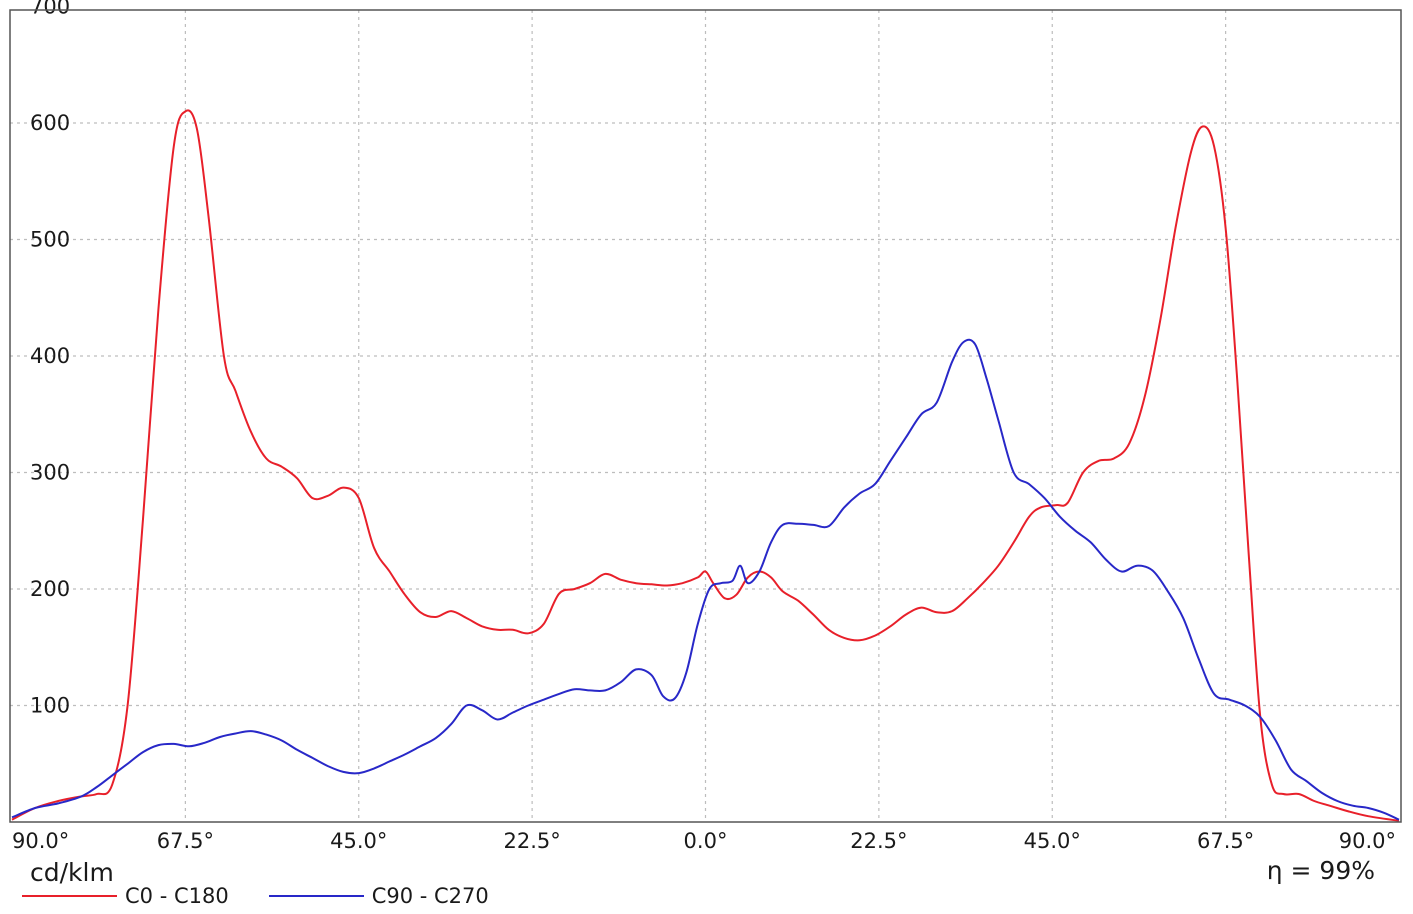 This screenshot has width=1413, height=914. Describe the element at coordinates (50, 356) in the screenshot. I see `y-tick-label: 400` at that location.